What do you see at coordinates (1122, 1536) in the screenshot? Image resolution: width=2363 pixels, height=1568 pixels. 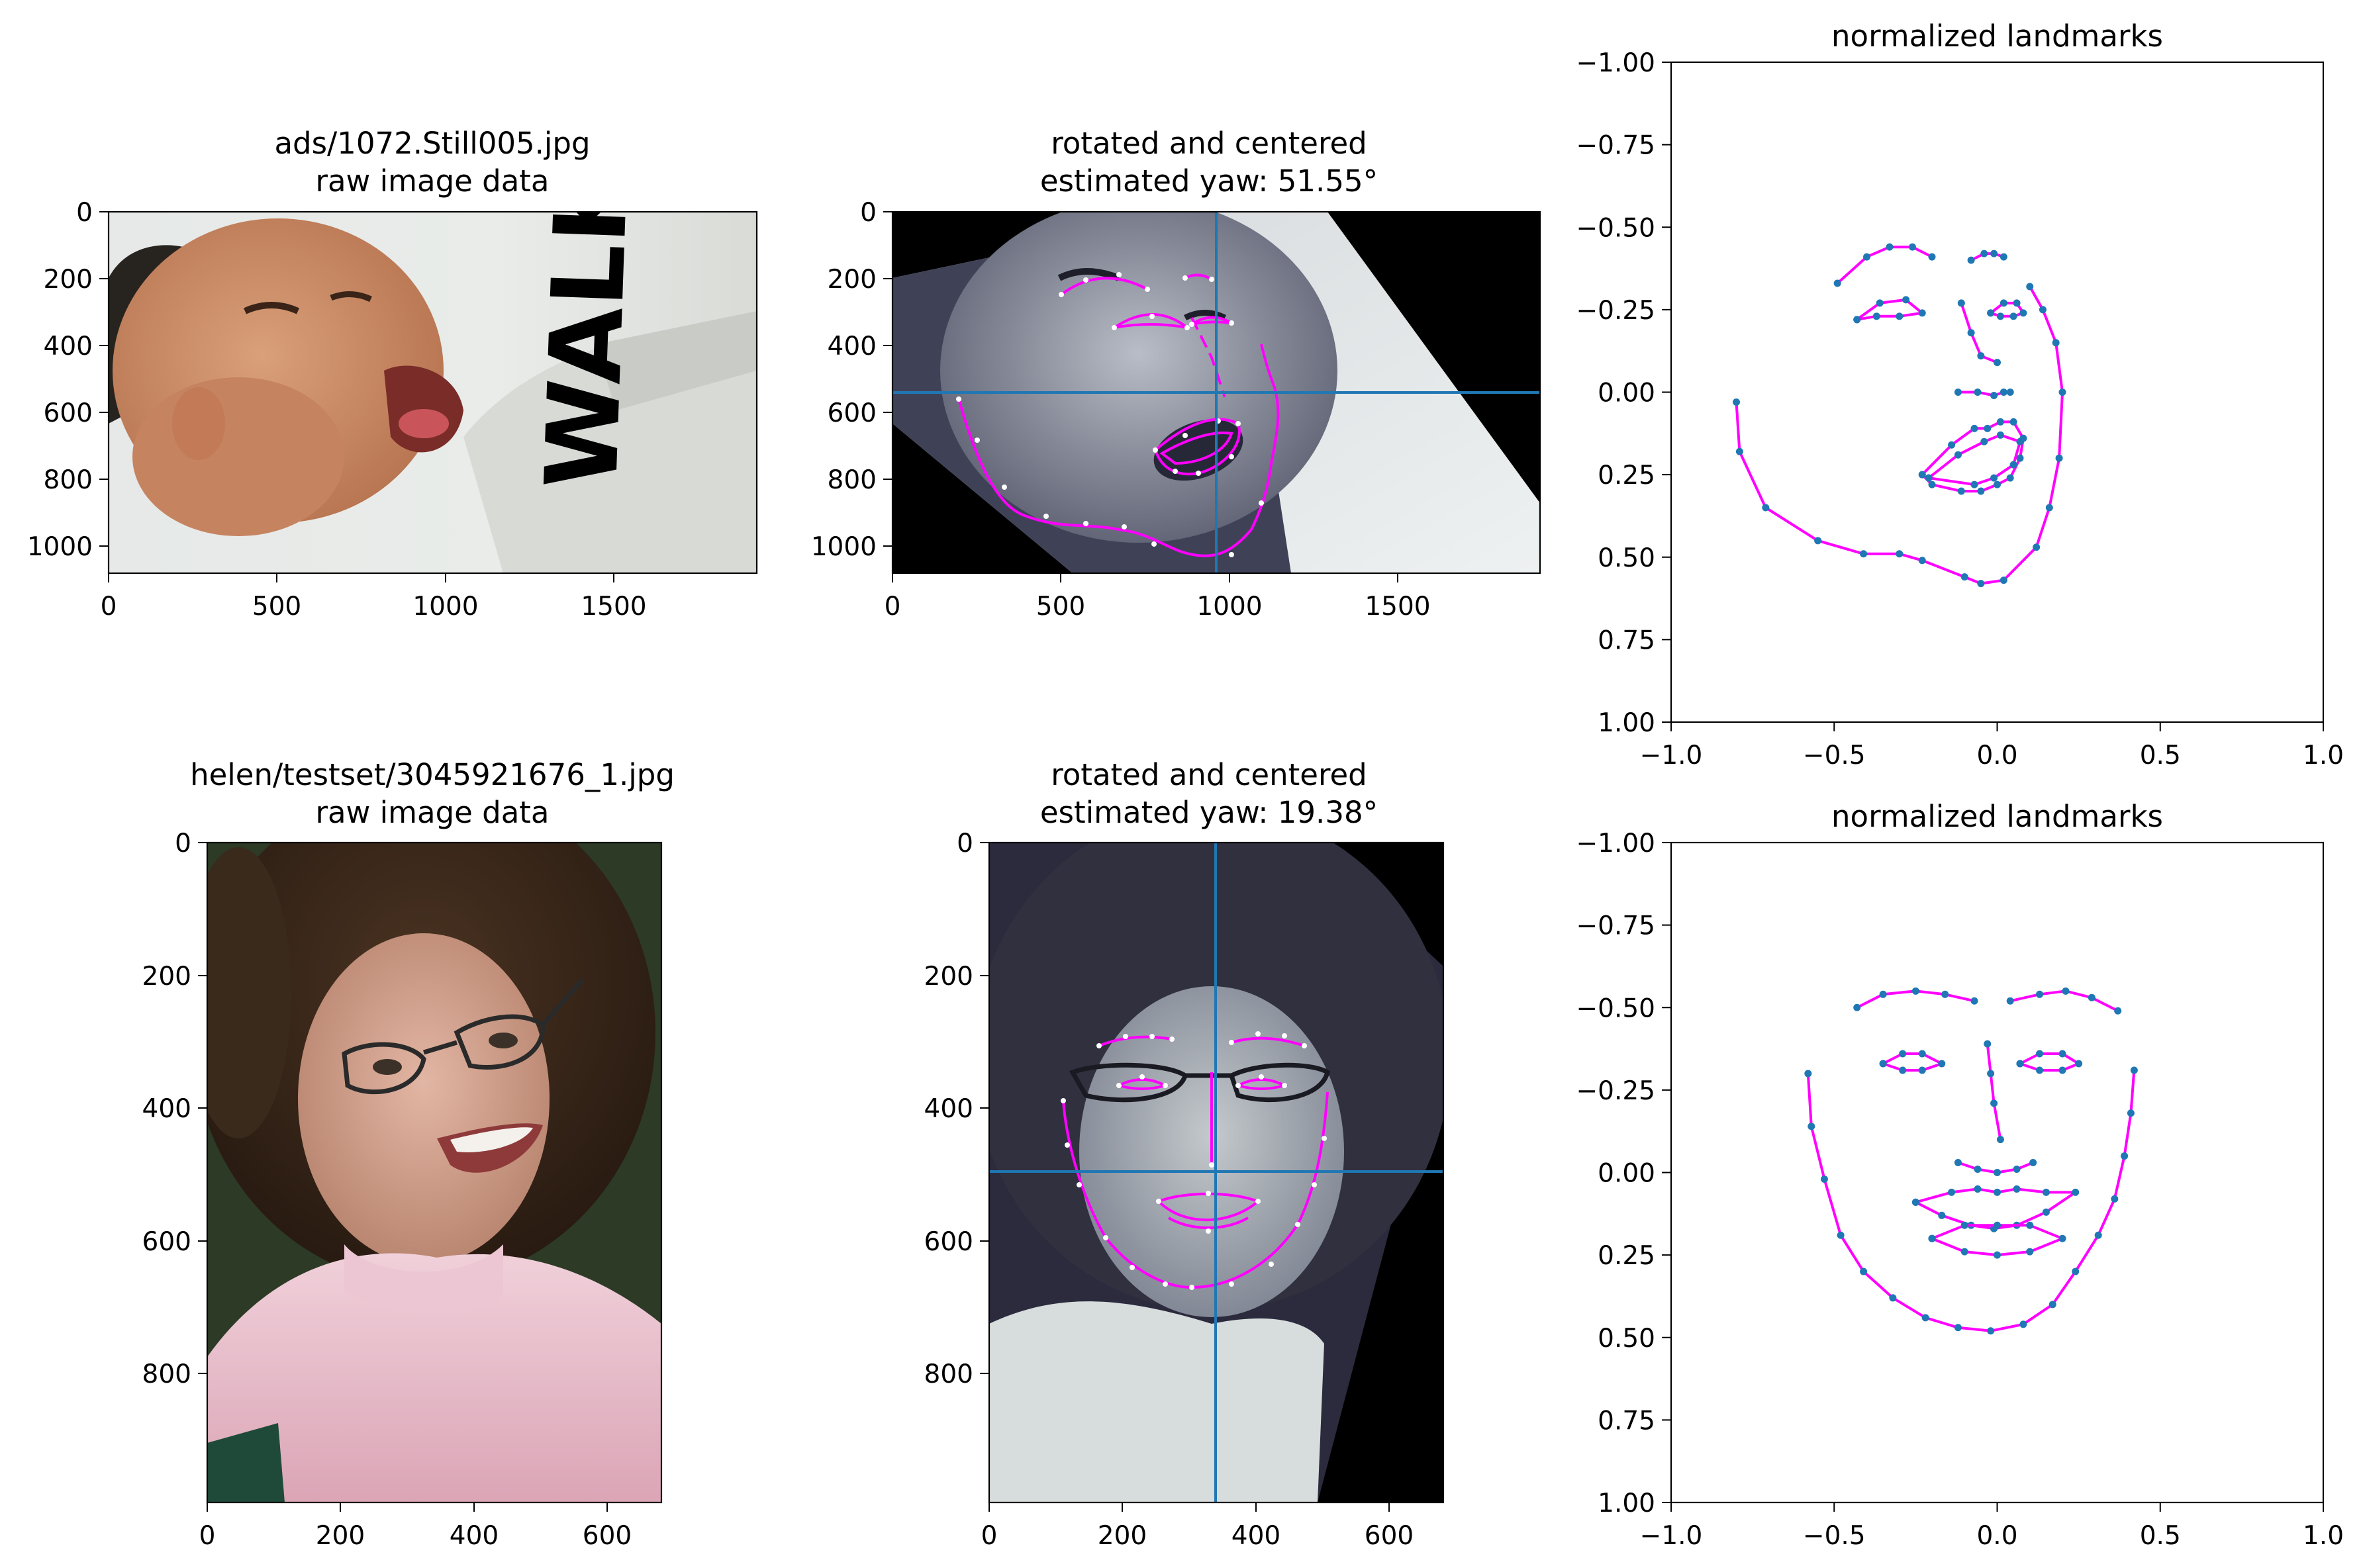 I see `x-tick-label: 200` at bounding box center [1122, 1536].